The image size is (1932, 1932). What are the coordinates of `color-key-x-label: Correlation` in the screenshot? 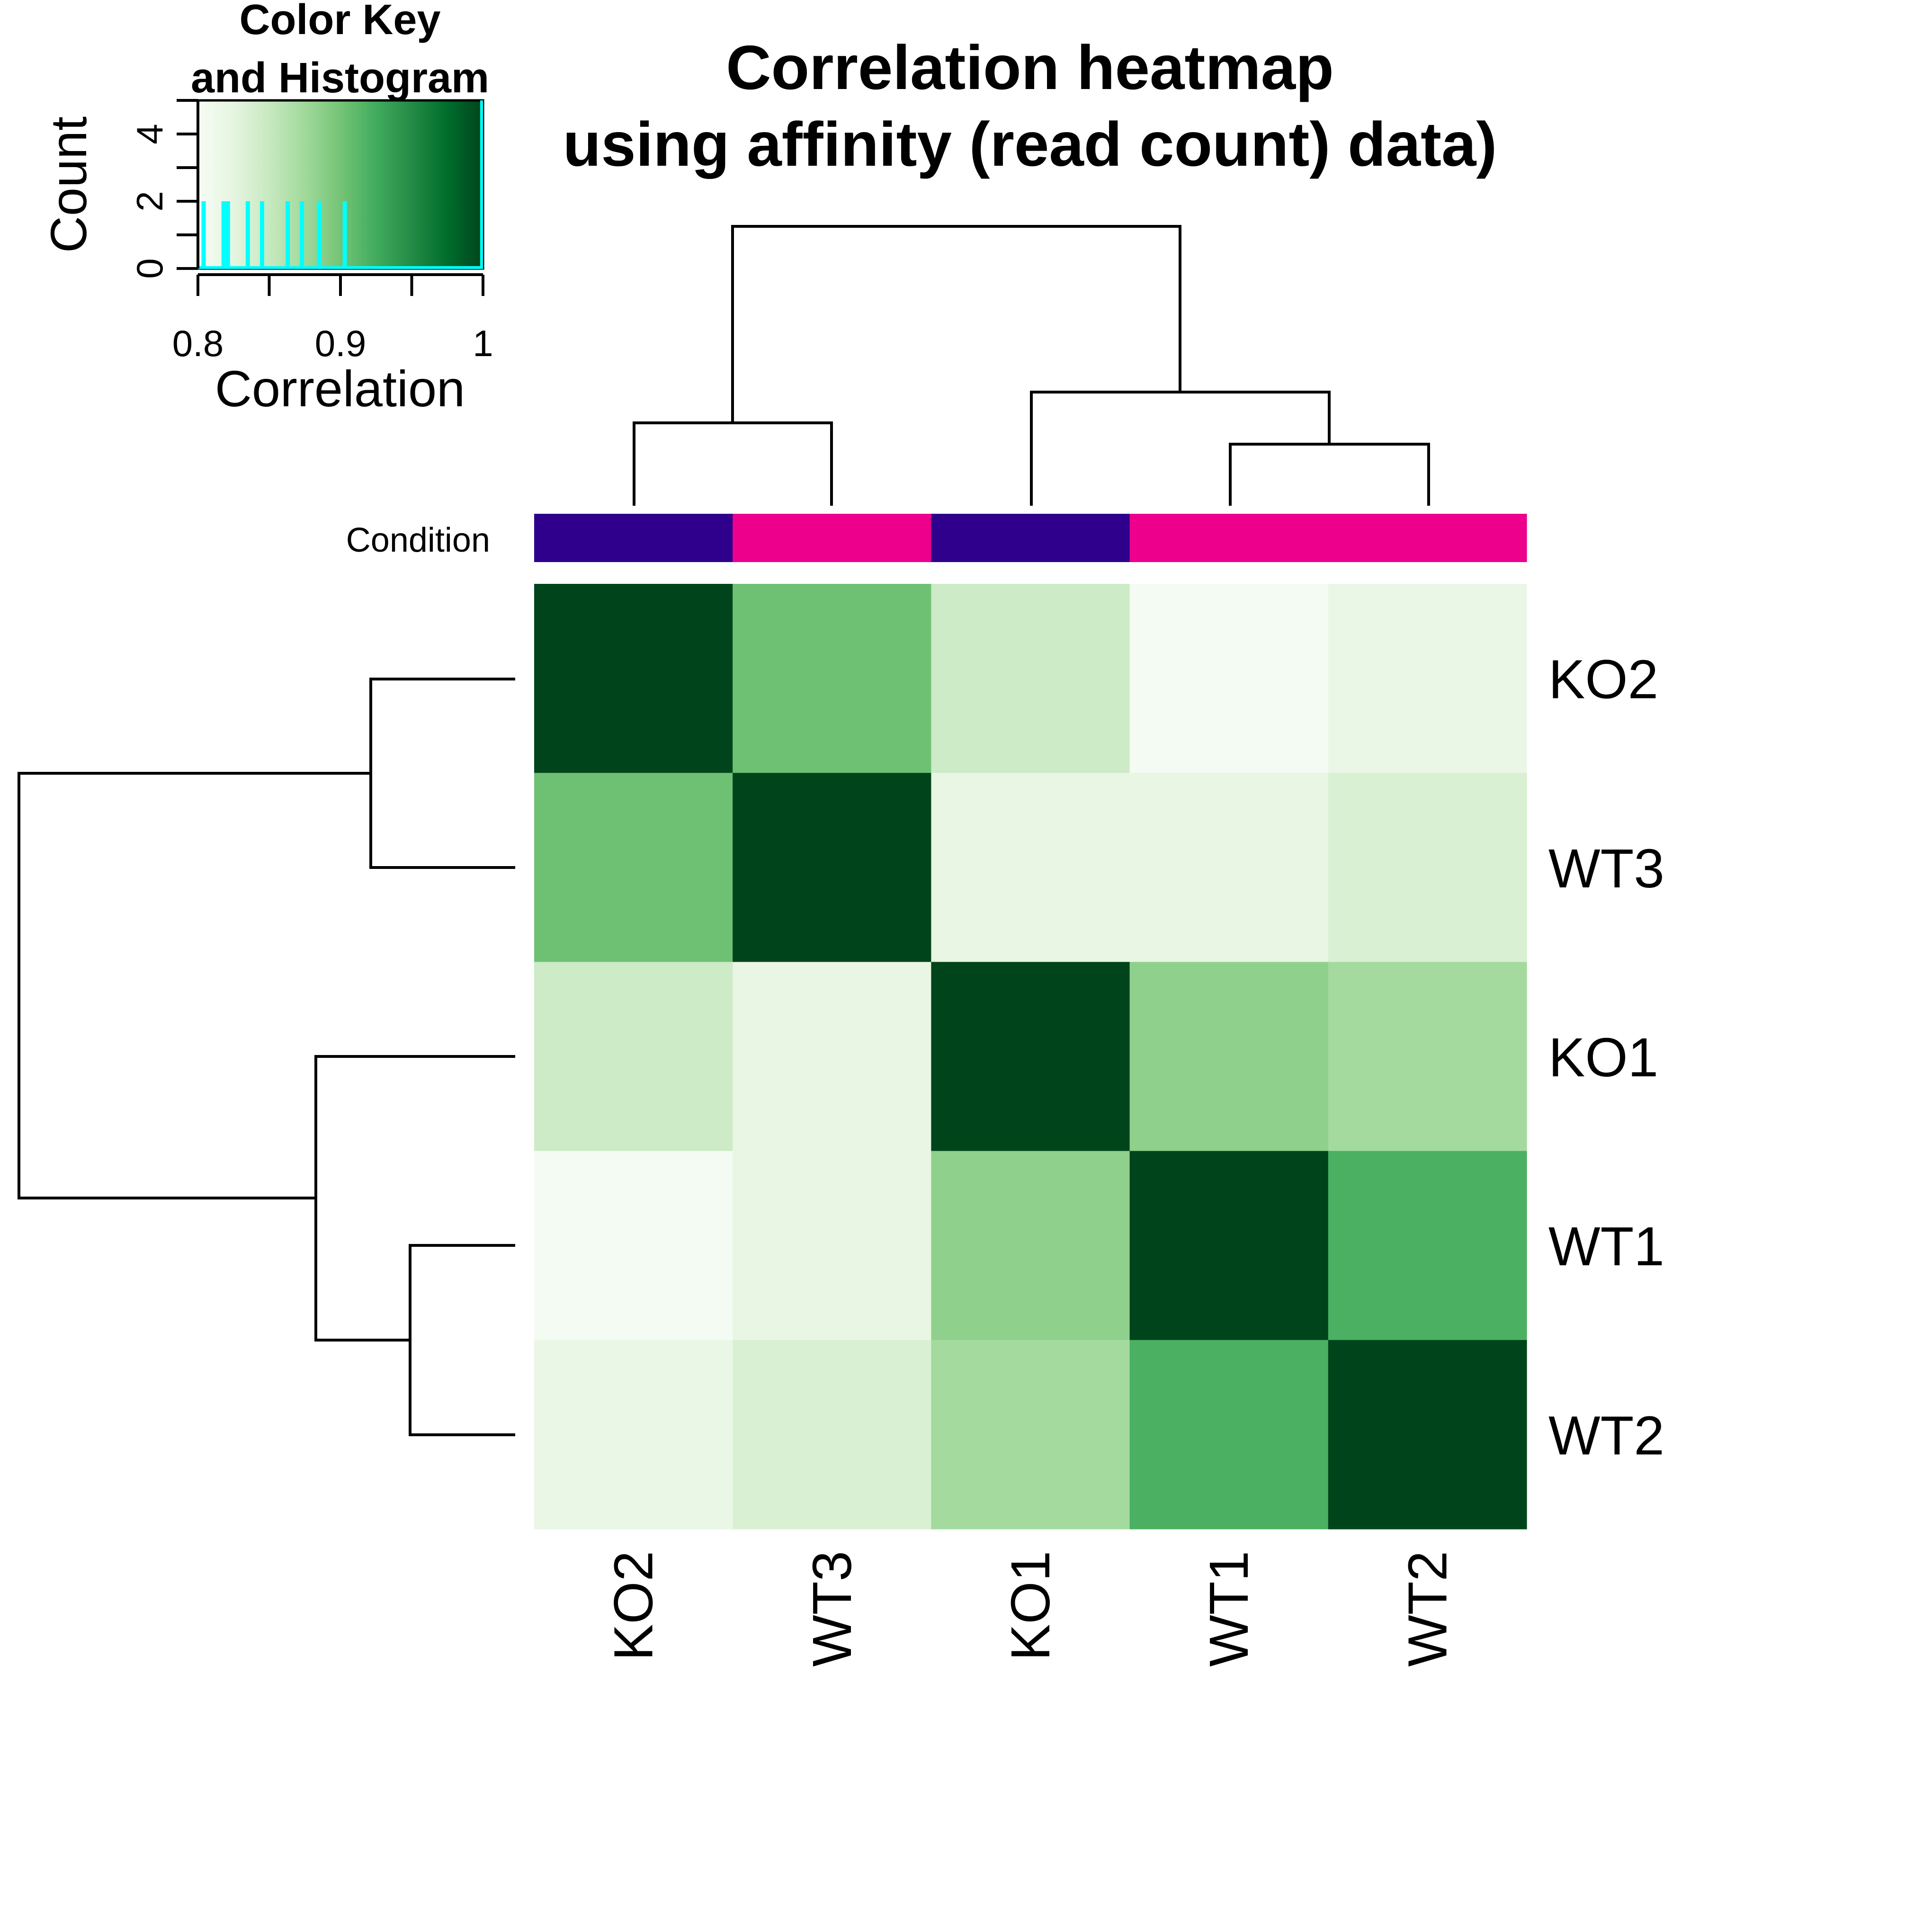 It's located at (340, 388).